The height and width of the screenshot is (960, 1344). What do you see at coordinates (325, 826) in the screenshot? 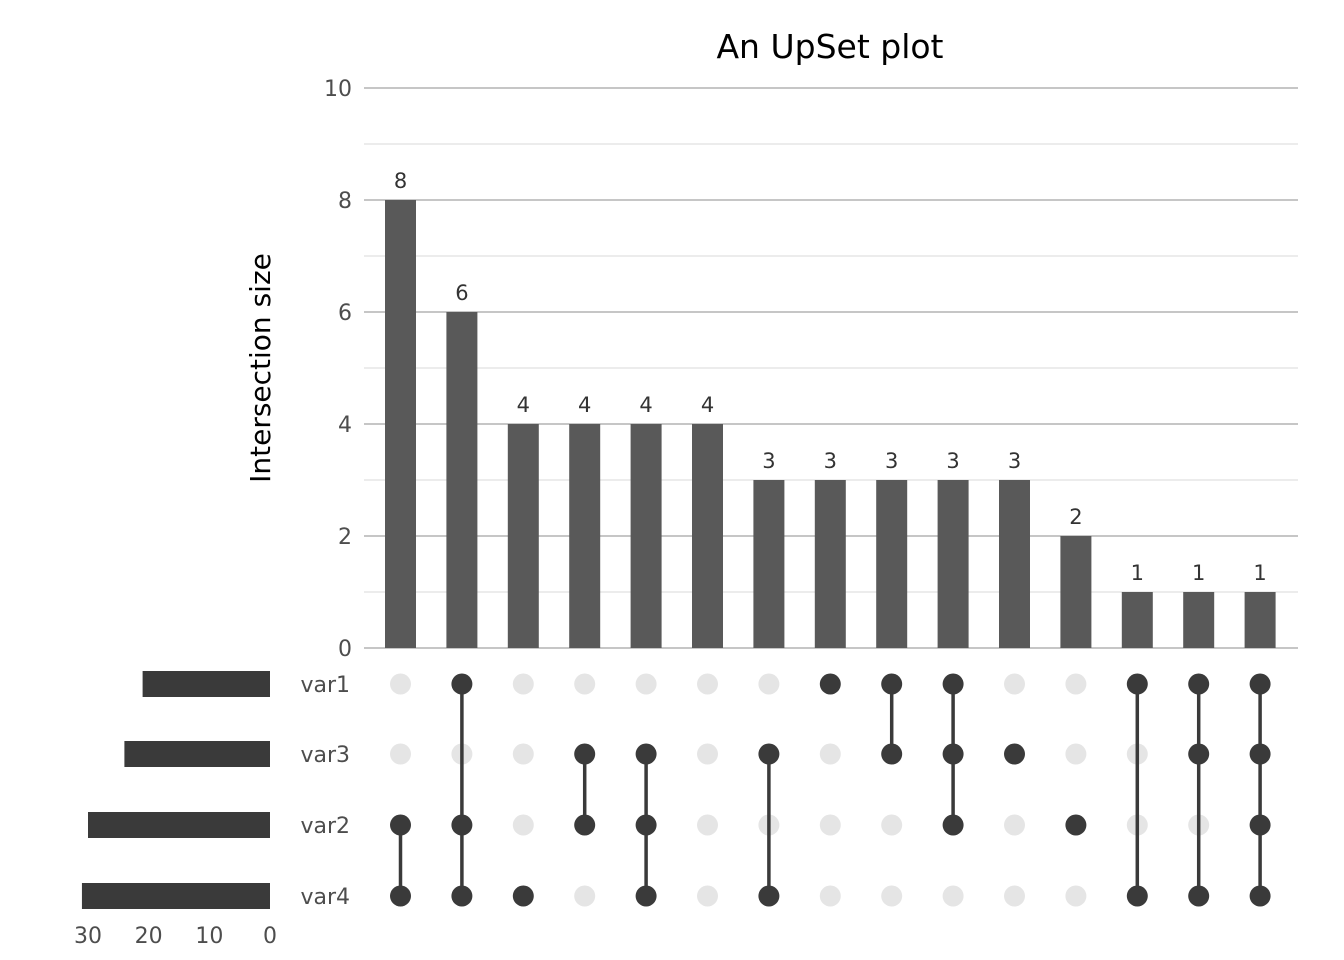
I see `set-name-label: var2` at bounding box center [325, 826].